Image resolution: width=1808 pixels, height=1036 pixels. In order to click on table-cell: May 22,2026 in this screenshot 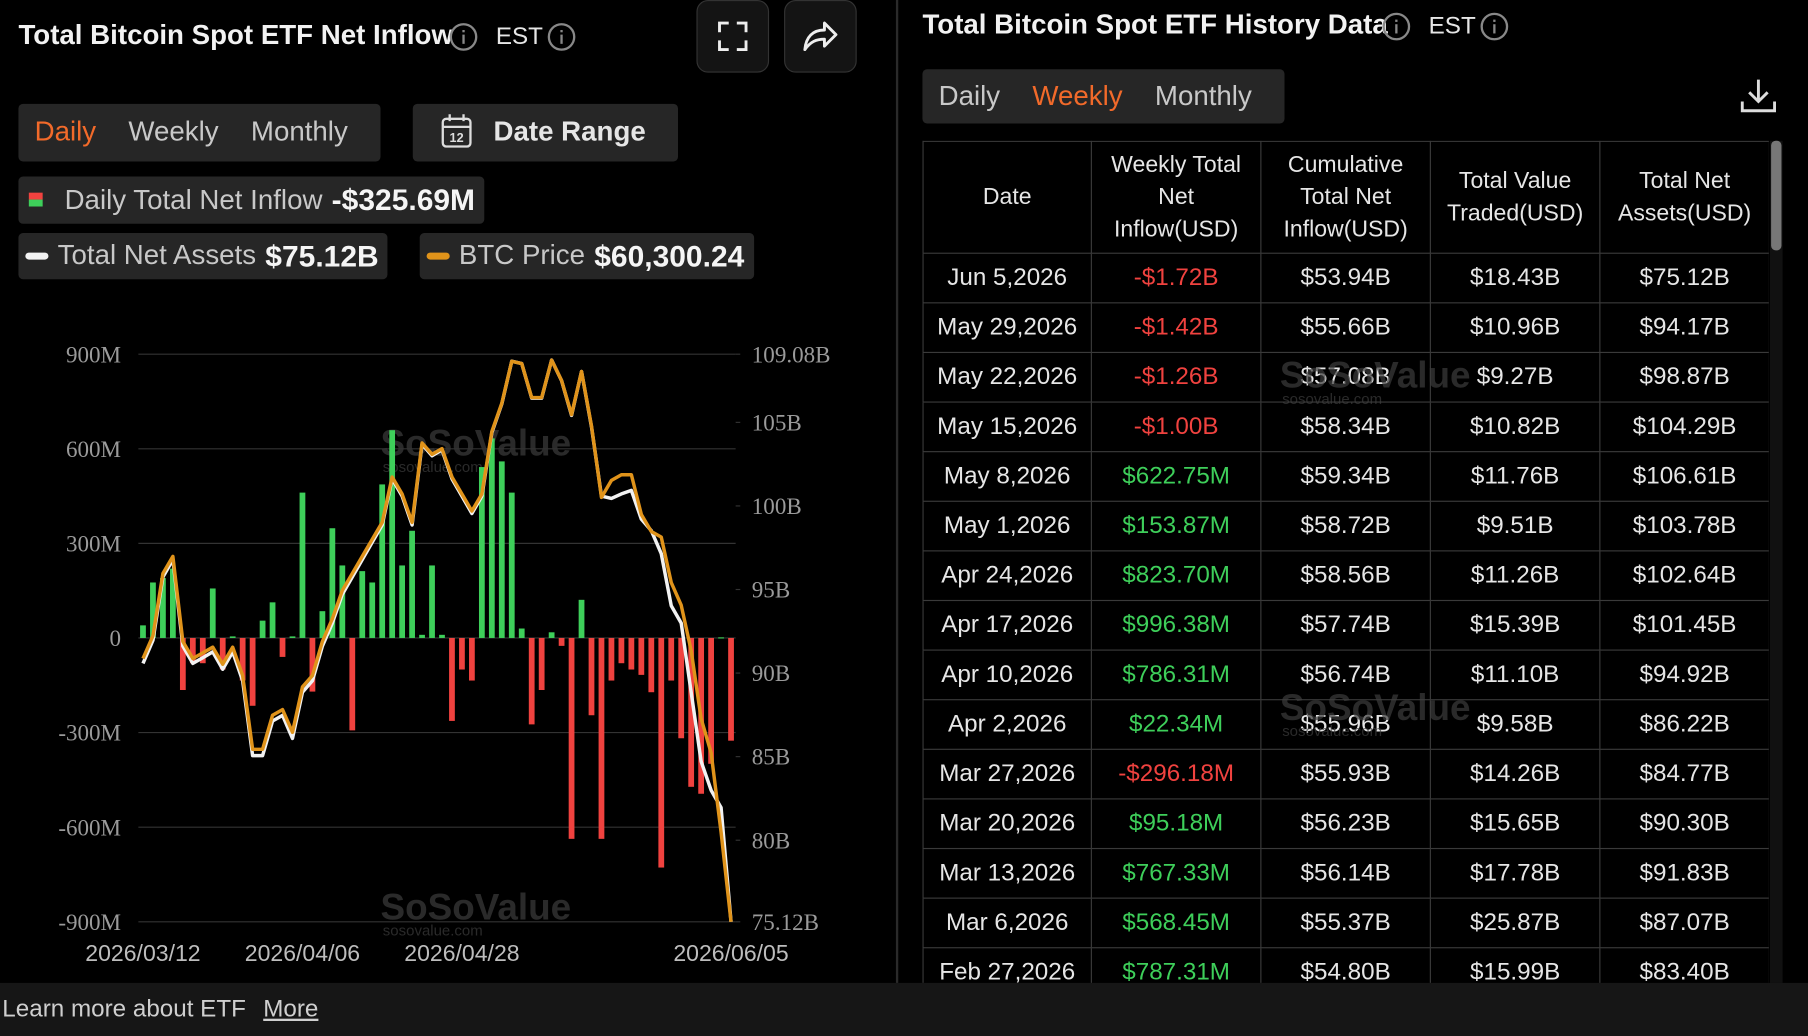, I will do `click(1007, 377)`.